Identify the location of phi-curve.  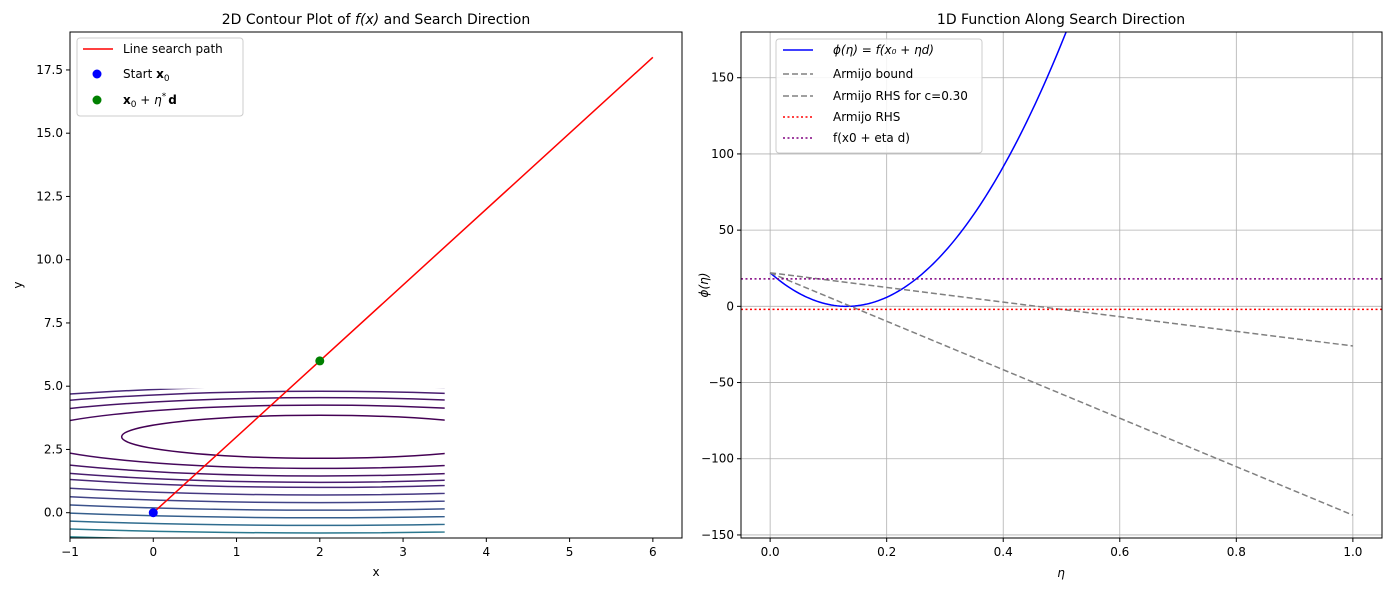
(918, 170).